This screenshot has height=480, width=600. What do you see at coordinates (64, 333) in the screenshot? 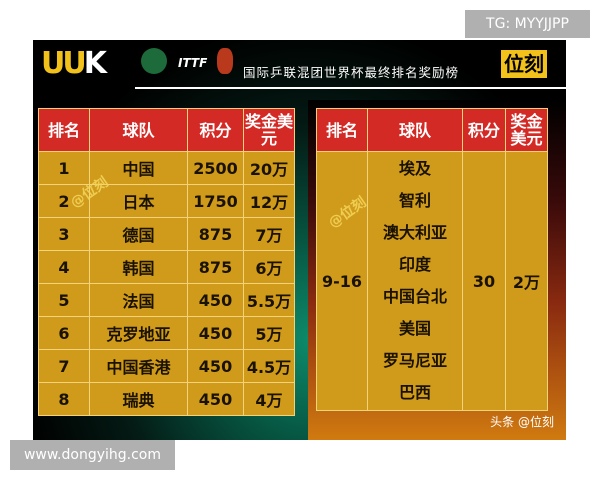
I see `rank-cell: 6` at bounding box center [64, 333].